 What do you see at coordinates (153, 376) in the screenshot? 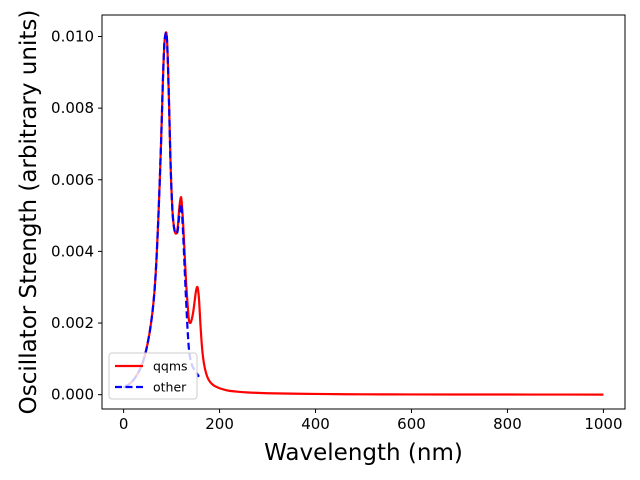
I see `legend: qqms other` at bounding box center [153, 376].